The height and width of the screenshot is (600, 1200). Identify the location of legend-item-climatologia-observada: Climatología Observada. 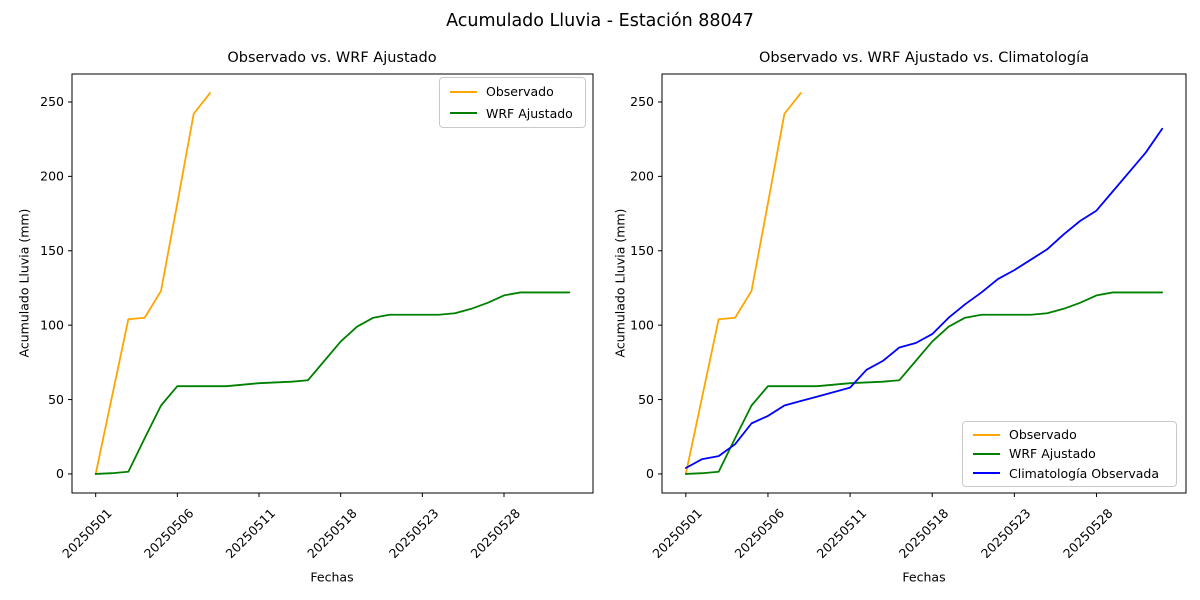
(1069, 473).